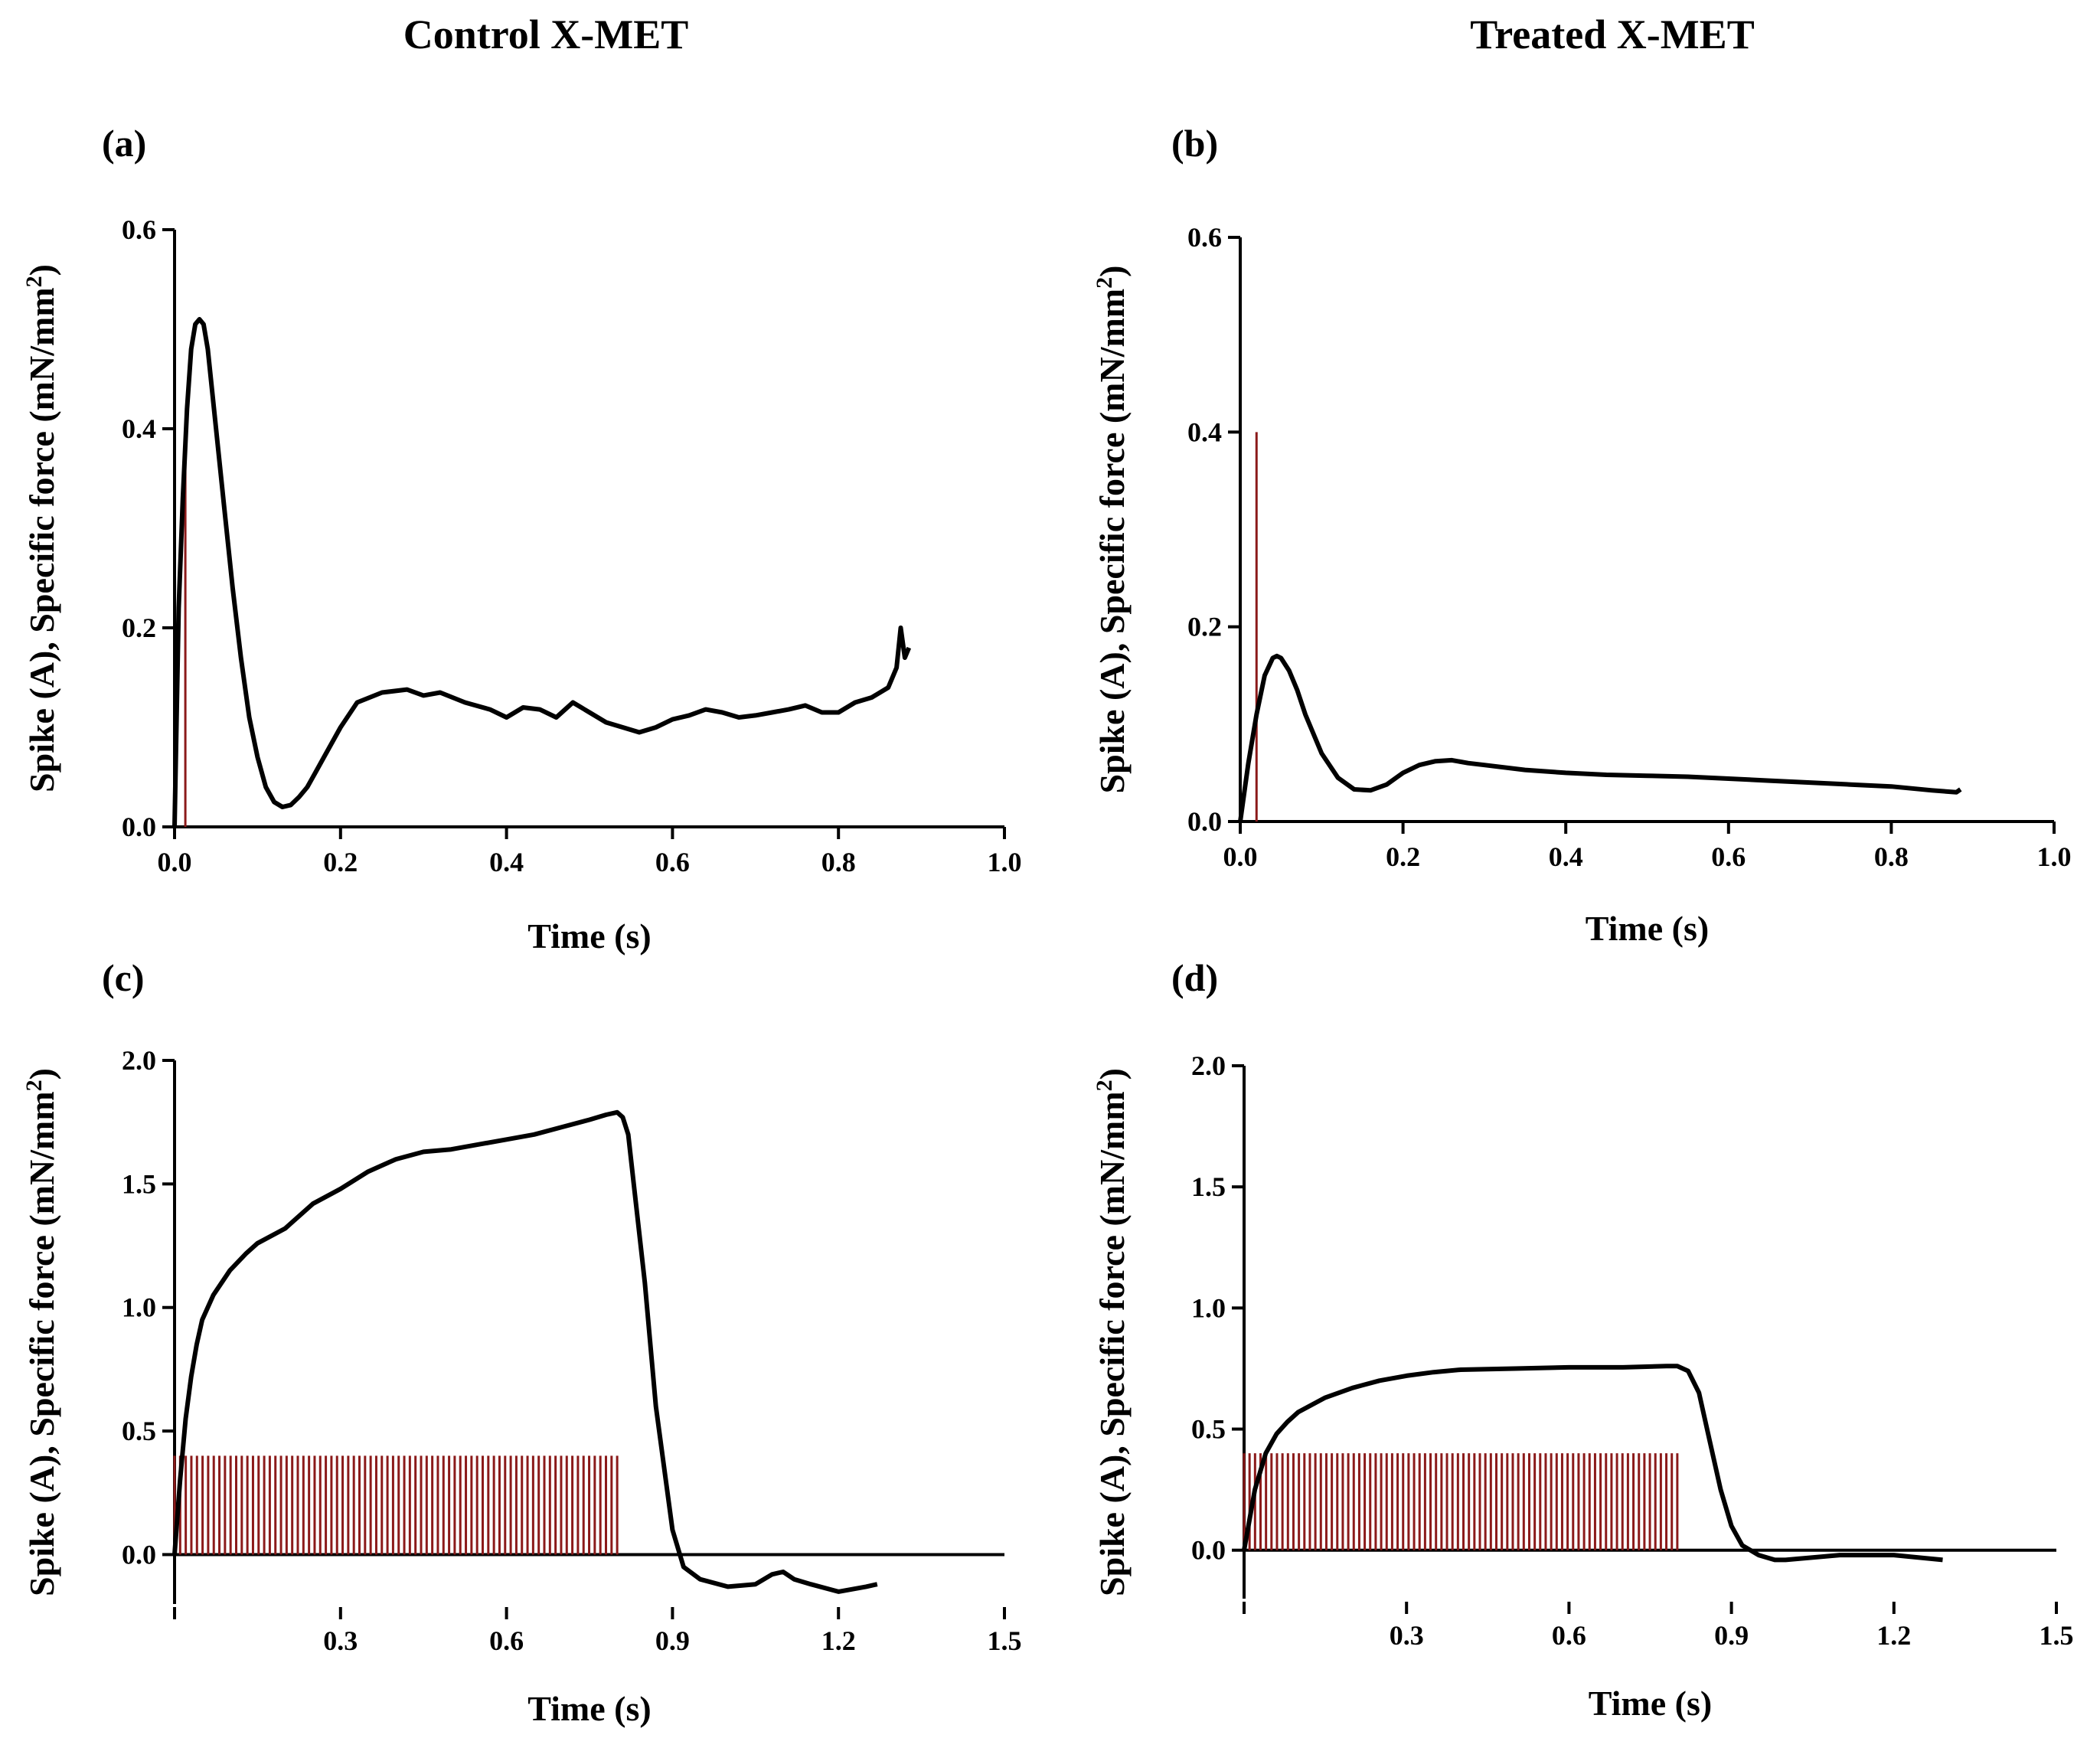  I want to click on column-title-control: Control X-MET, so click(546, 34).